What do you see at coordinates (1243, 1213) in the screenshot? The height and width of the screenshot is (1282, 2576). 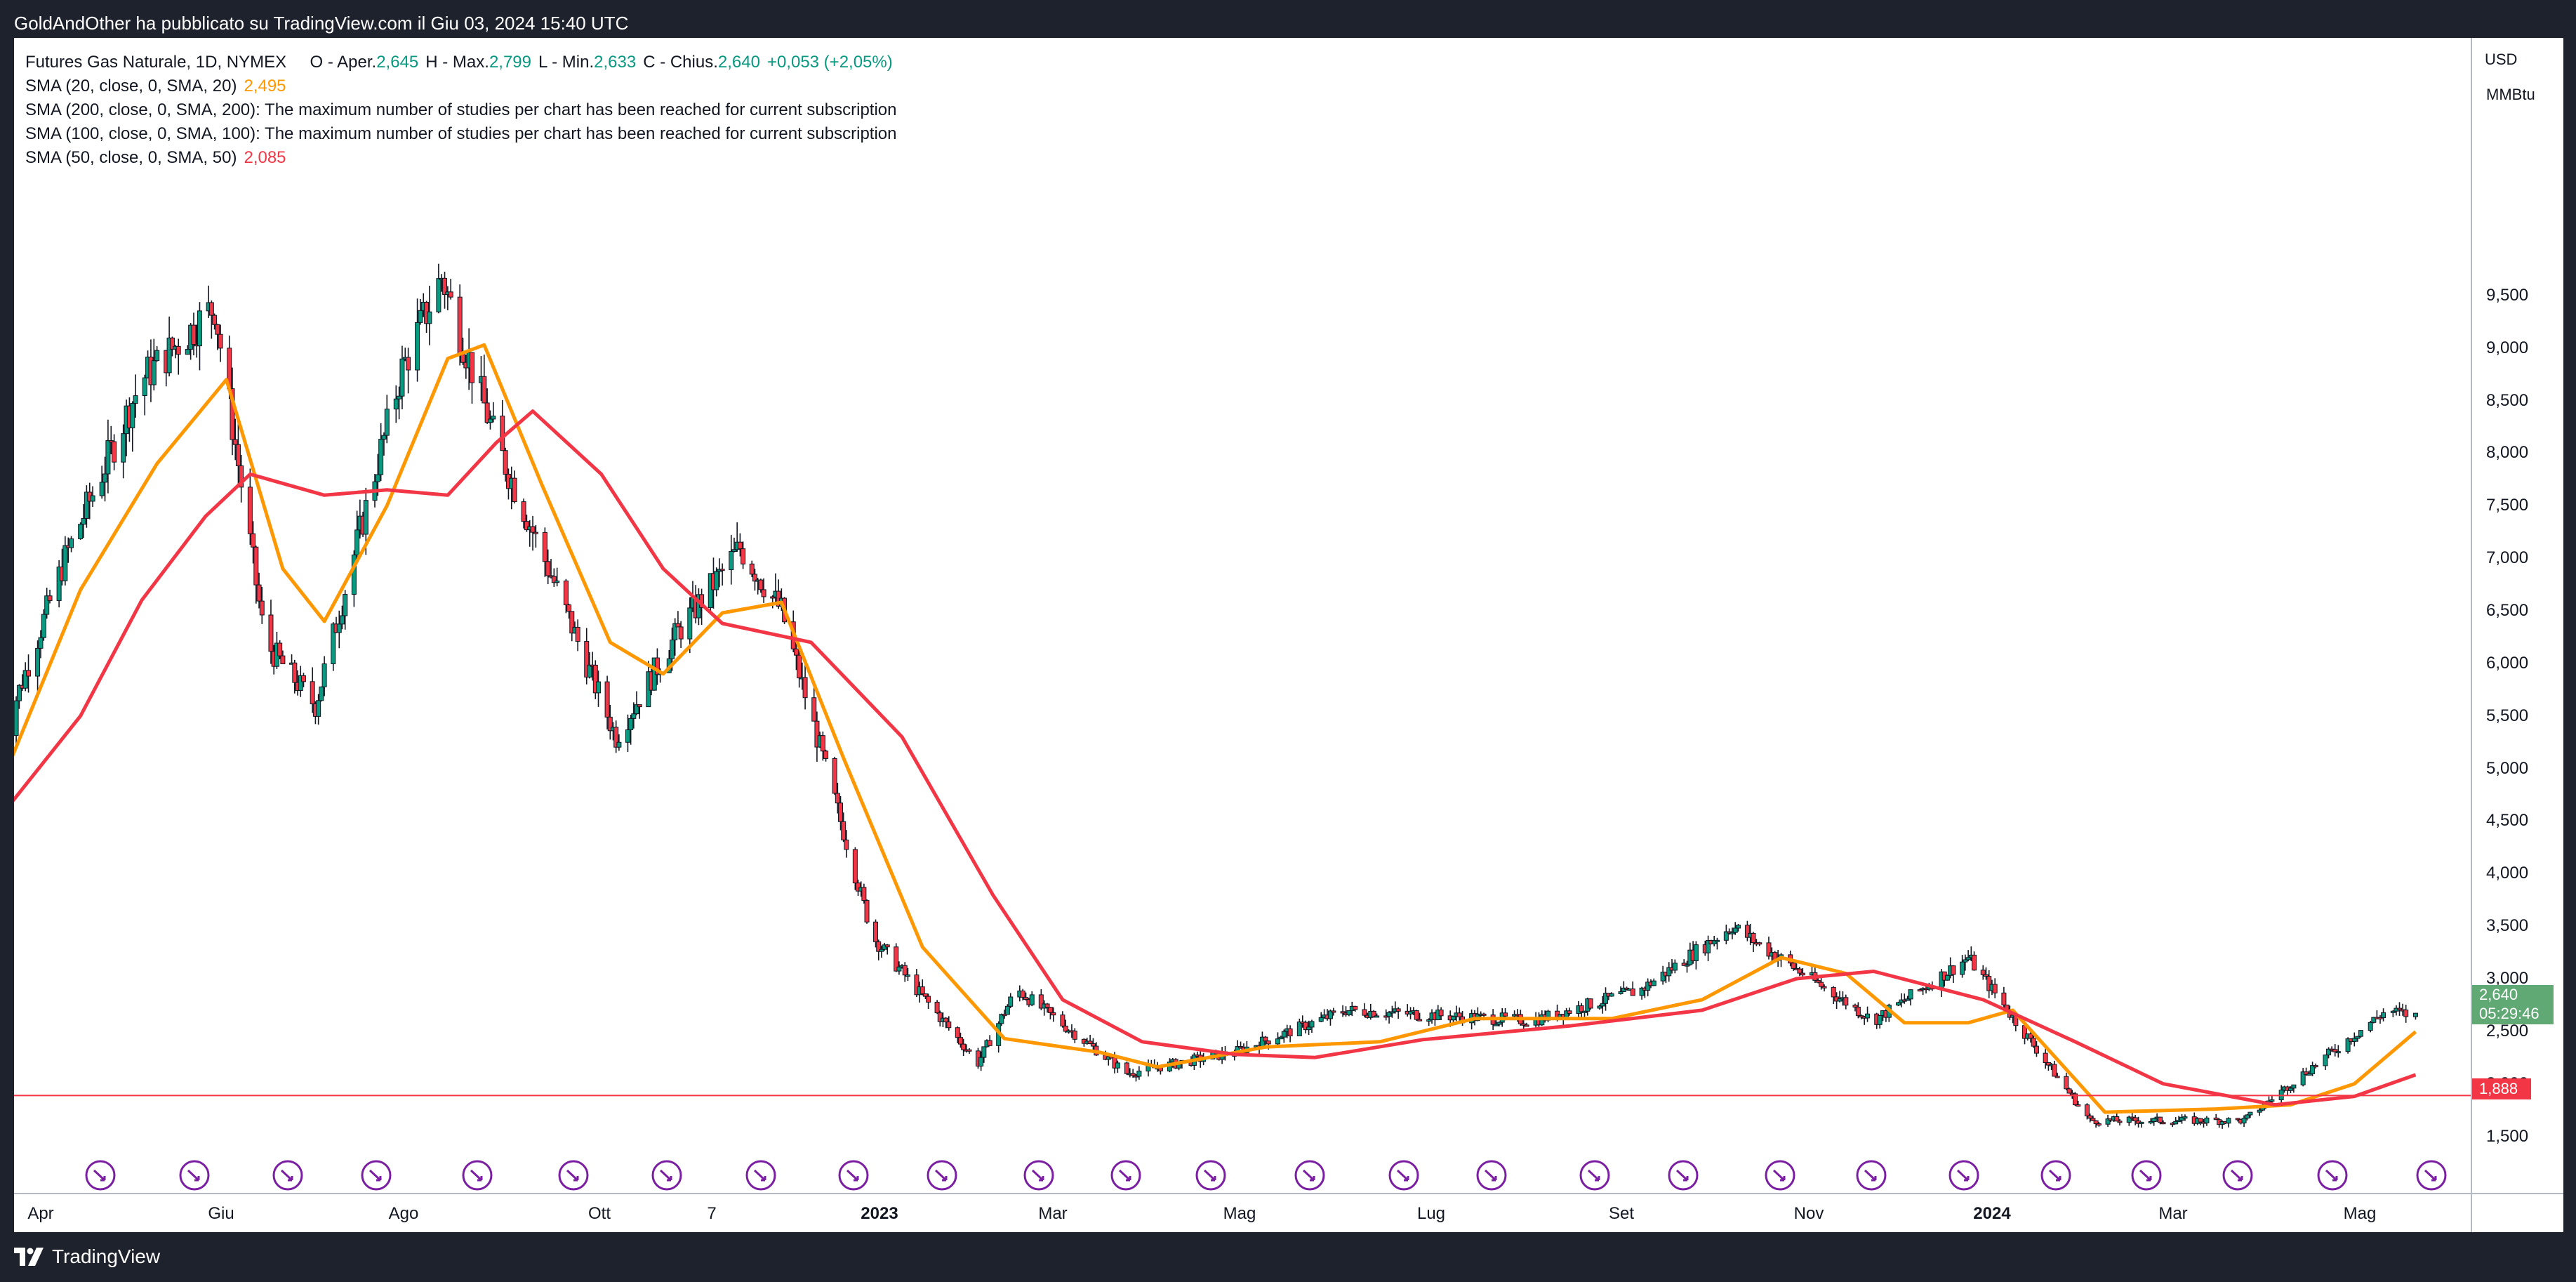 I see `time-axis` at bounding box center [1243, 1213].